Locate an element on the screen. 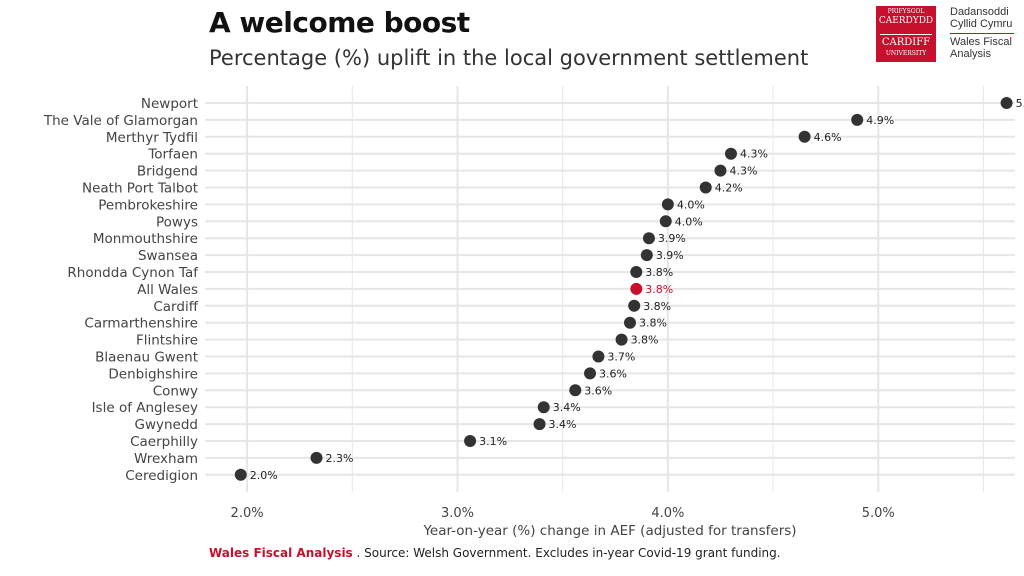 The height and width of the screenshot is (576, 1024). y-category-label: Rhondda Cynon Taf is located at coordinates (133, 273).